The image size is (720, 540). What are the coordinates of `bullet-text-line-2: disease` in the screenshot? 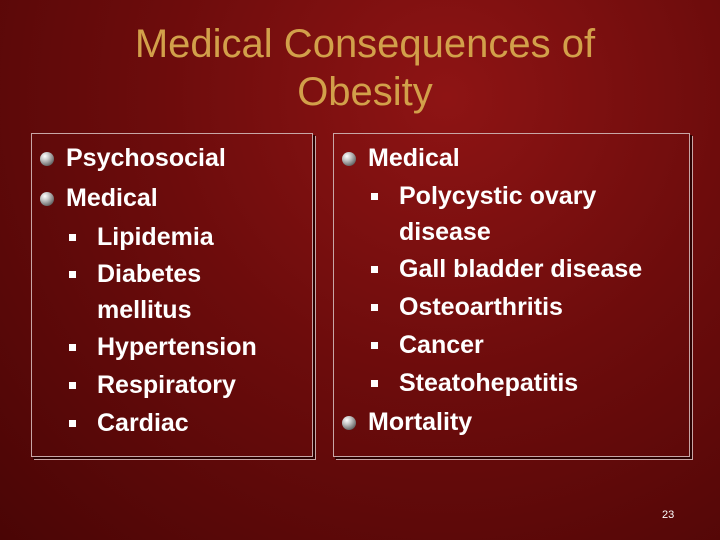 It's located at (445, 232).